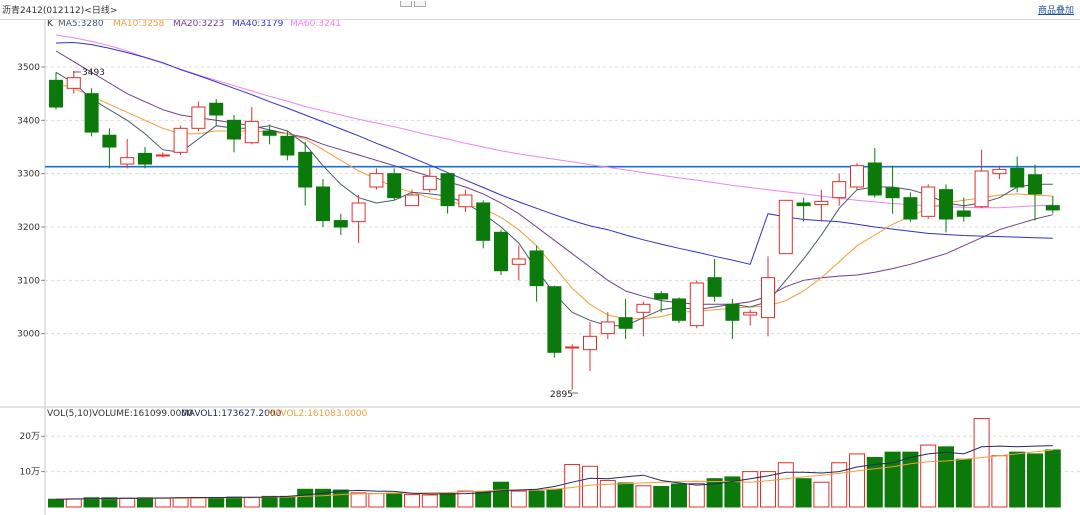 The width and height of the screenshot is (1080, 515). What do you see at coordinates (561, 395) in the screenshot?
I see `low-price-annotation: 2895` at bounding box center [561, 395].